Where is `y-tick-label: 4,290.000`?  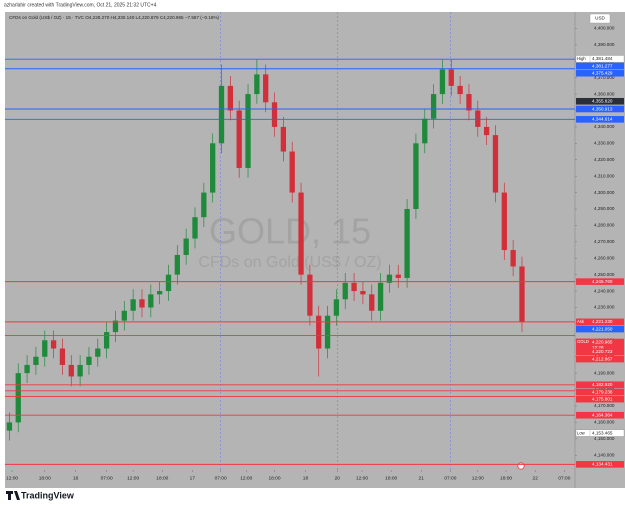
y-tick-label: 4,290.000 is located at coordinates (604, 208).